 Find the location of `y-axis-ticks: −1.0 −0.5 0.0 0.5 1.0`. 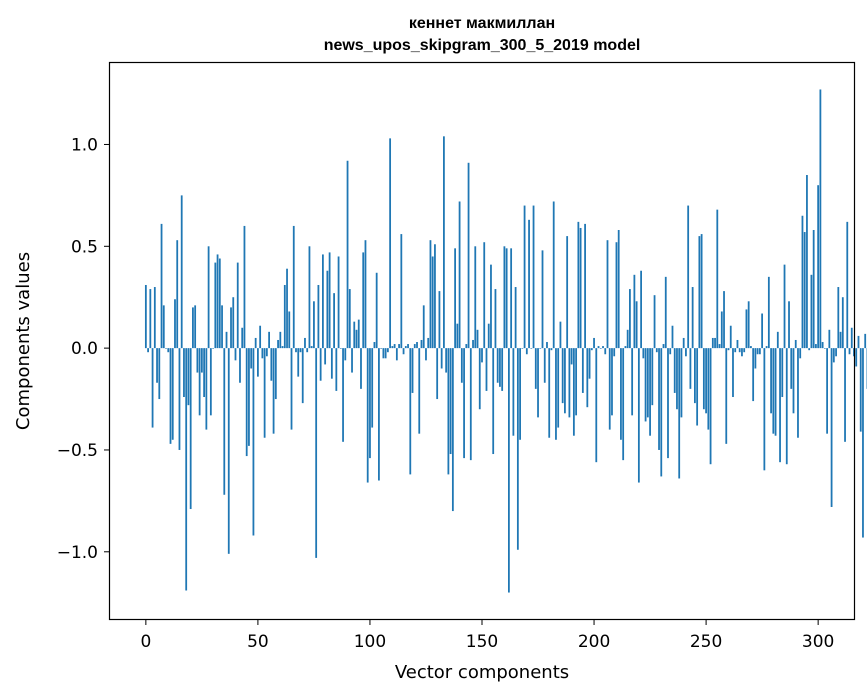

y-axis-ticks: −1.0 −0.5 0.0 0.5 1.0 is located at coordinates (83, 349).